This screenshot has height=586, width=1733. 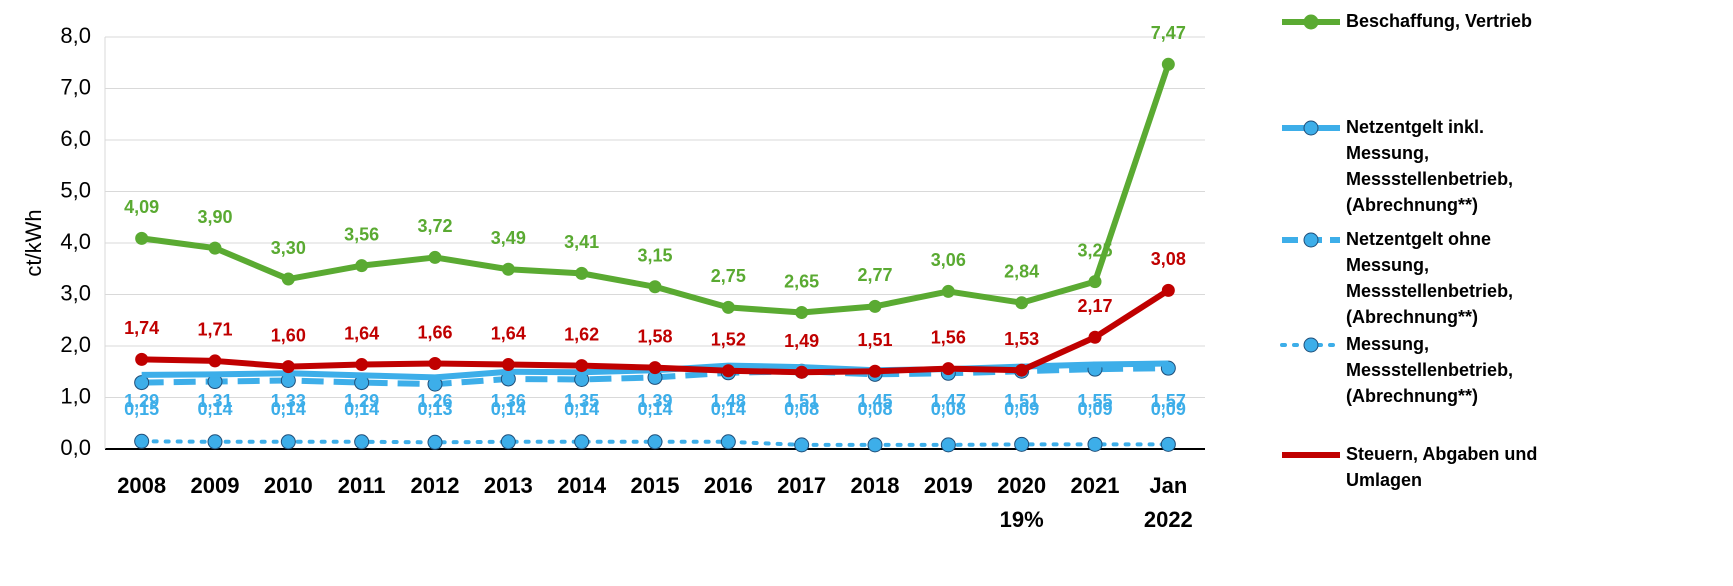 I want to click on data-label: 3,25, so click(x=1094, y=250).